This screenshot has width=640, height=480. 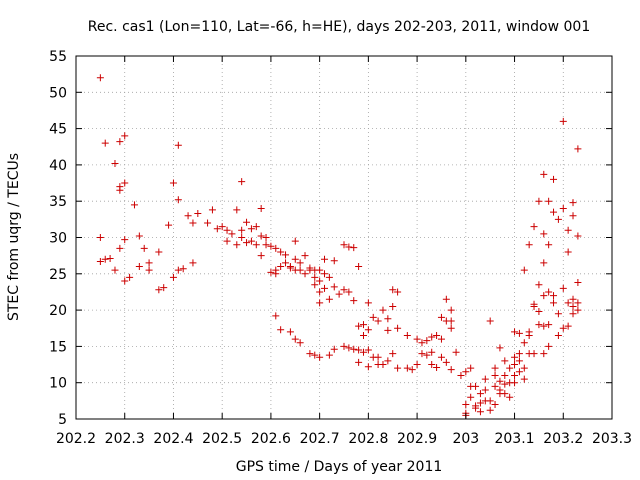 I want to click on x-tick-label: 202.5, so click(x=222, y=439).